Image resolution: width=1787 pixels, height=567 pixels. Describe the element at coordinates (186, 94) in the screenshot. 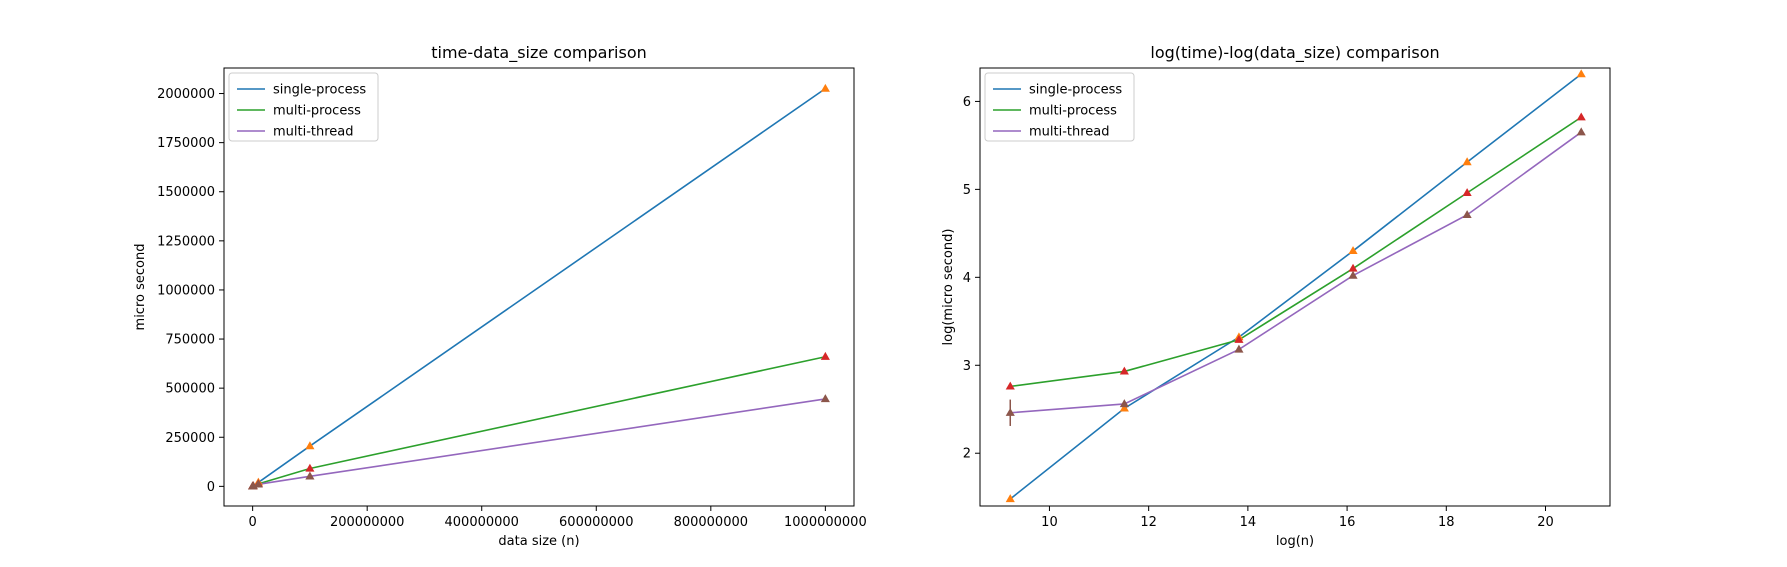

I see `y-tick-label: 2000000` at that location.